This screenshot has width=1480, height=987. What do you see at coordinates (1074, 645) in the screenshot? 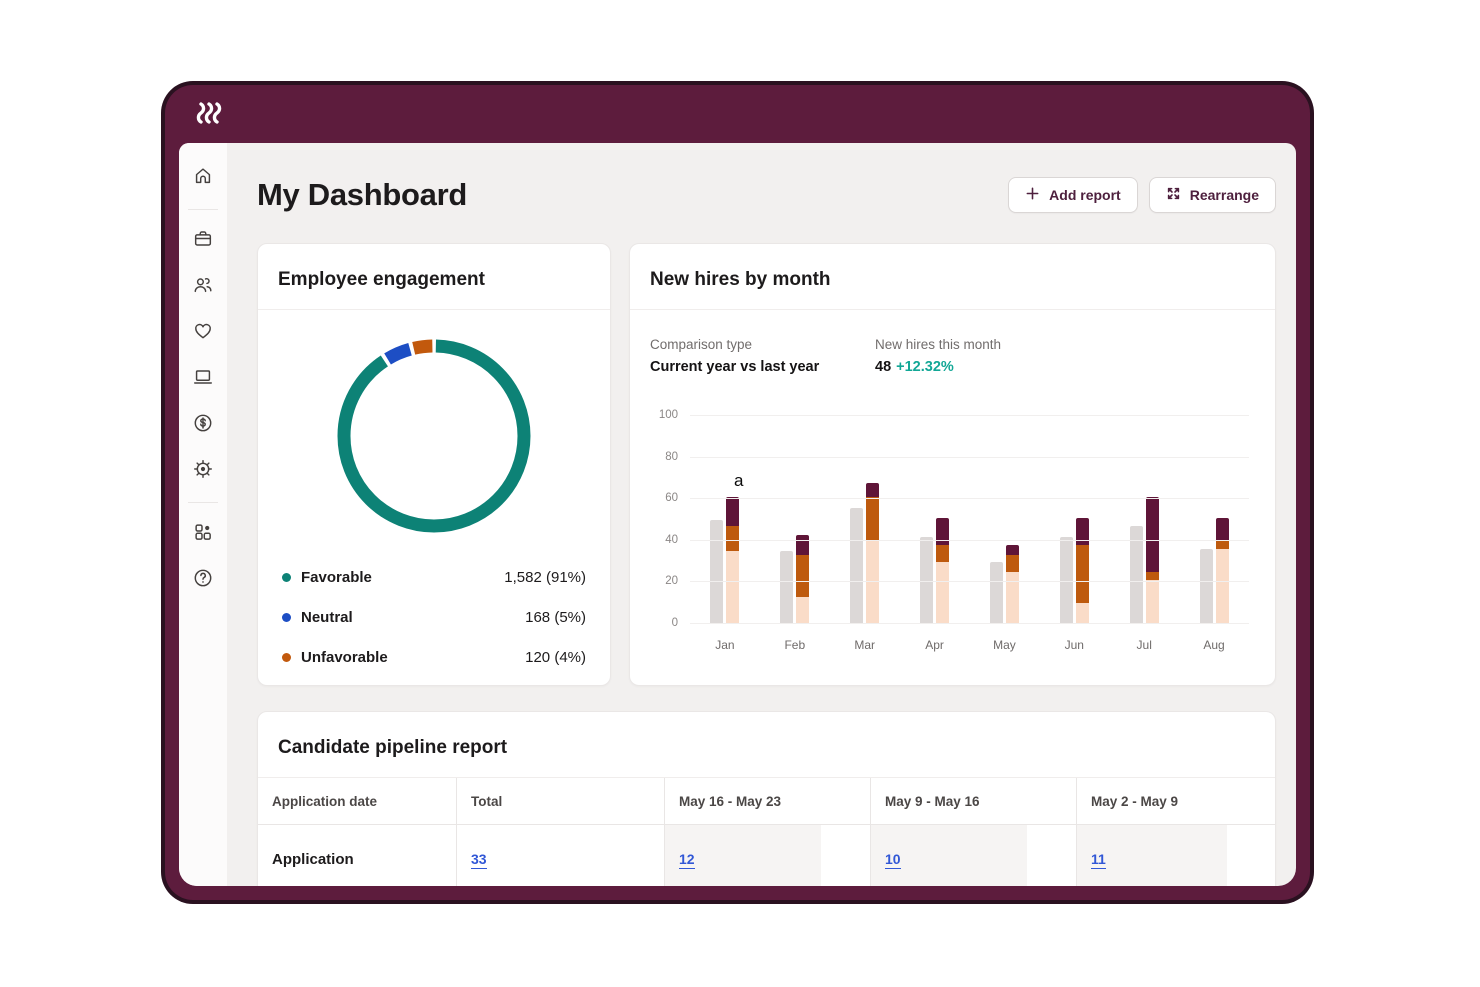
I see `x-axis-label: Jun` at bounding box center [1074, 645].